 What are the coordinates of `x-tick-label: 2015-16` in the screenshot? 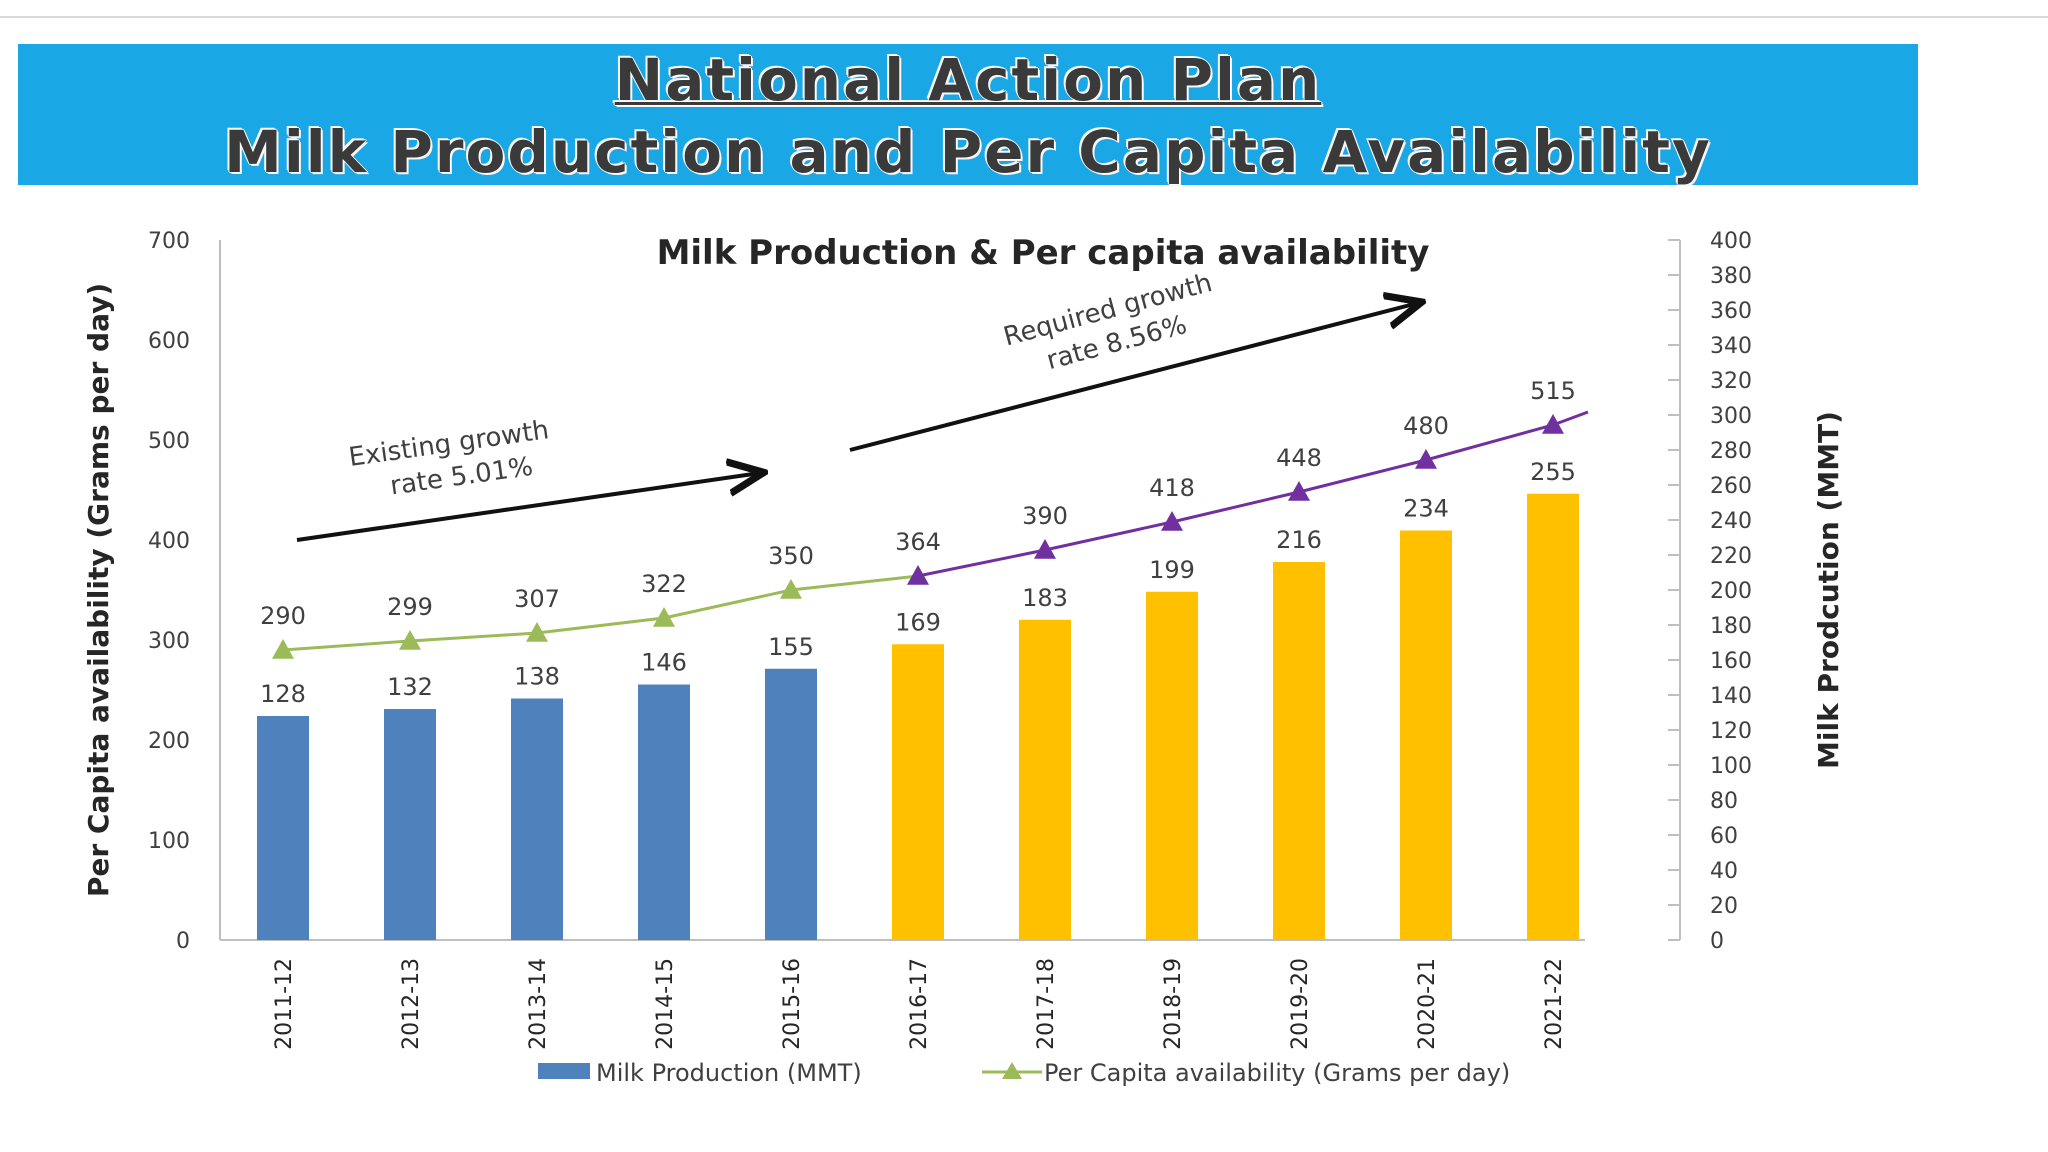 It's located at (792, 1004).